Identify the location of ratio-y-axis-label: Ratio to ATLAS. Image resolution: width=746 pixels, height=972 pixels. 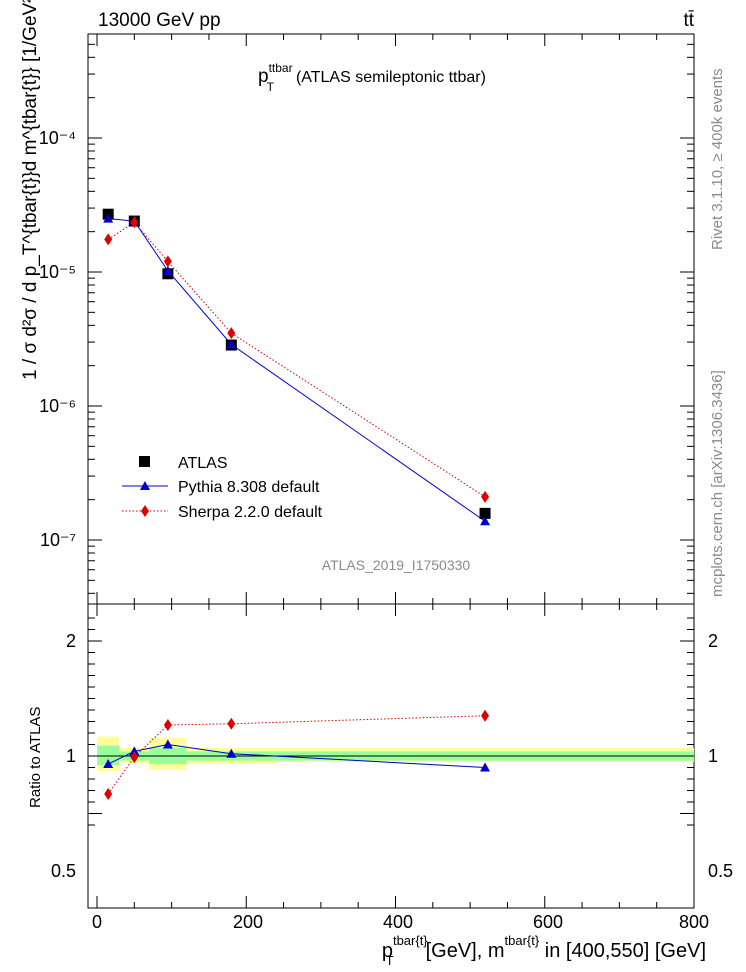
(35, 757).